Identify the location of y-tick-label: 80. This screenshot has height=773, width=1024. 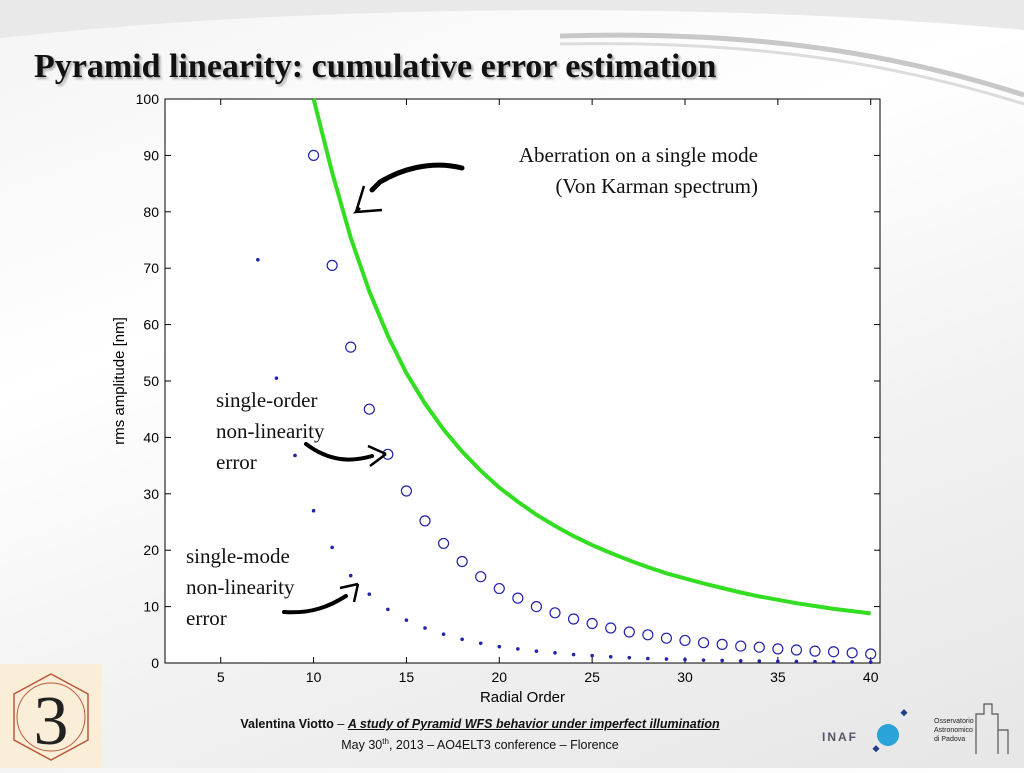
(151, 212).